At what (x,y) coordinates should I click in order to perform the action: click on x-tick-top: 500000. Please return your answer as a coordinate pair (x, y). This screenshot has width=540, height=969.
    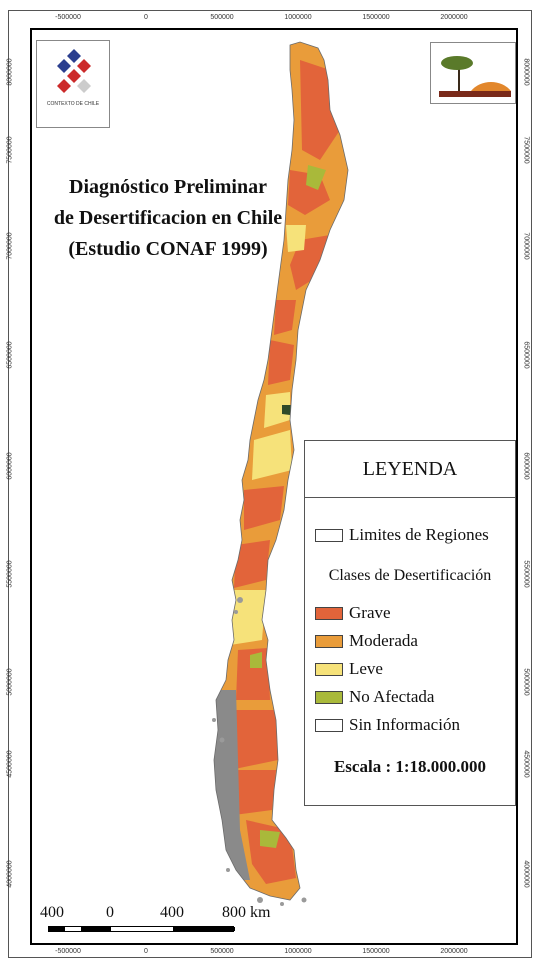
    Looking at the image, I should click on (222, 17).